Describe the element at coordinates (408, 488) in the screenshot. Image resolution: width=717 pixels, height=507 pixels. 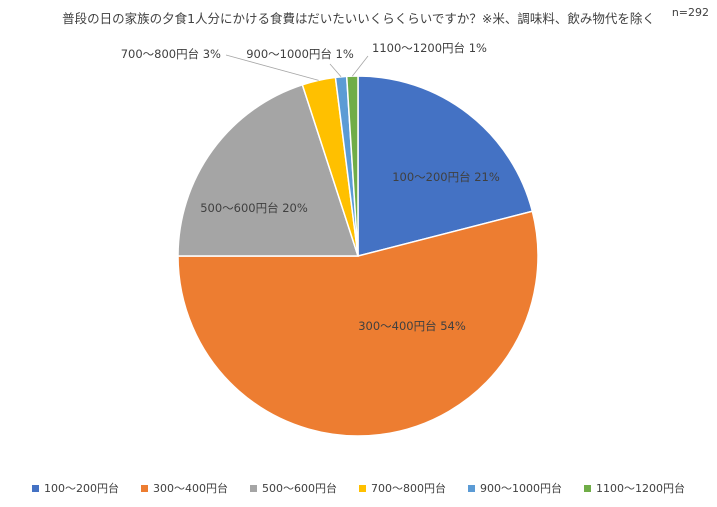
I see `legend-label-4: 700〜800円台` at that location.